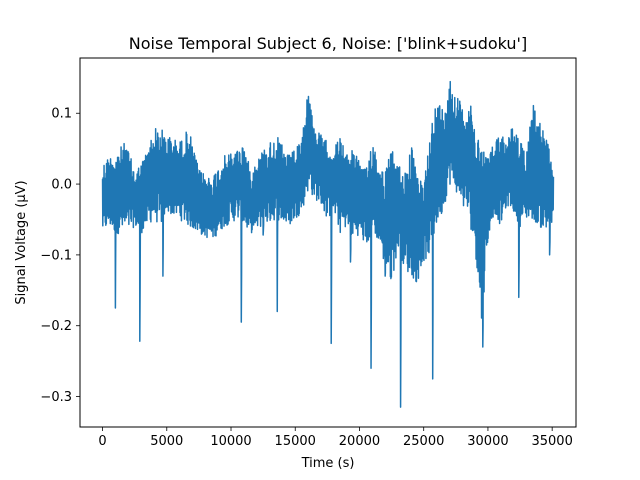 Image resolution: width=640 pixels, height=480 pixels. I want to click on y-tick-label: 0.0, so click(61, 185).